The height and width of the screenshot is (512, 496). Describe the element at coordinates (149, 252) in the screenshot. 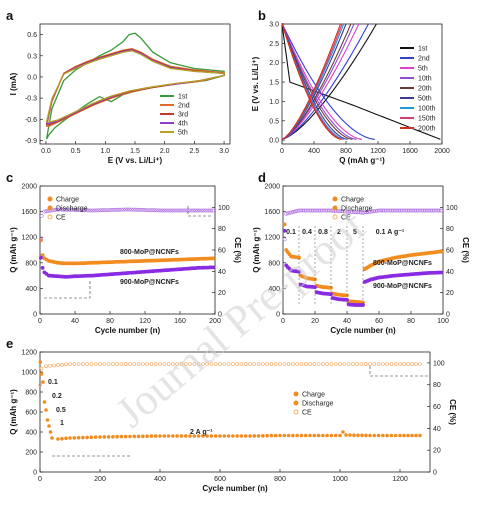

I see `annotation-800: 800-MoP@NCNFs` at that location.